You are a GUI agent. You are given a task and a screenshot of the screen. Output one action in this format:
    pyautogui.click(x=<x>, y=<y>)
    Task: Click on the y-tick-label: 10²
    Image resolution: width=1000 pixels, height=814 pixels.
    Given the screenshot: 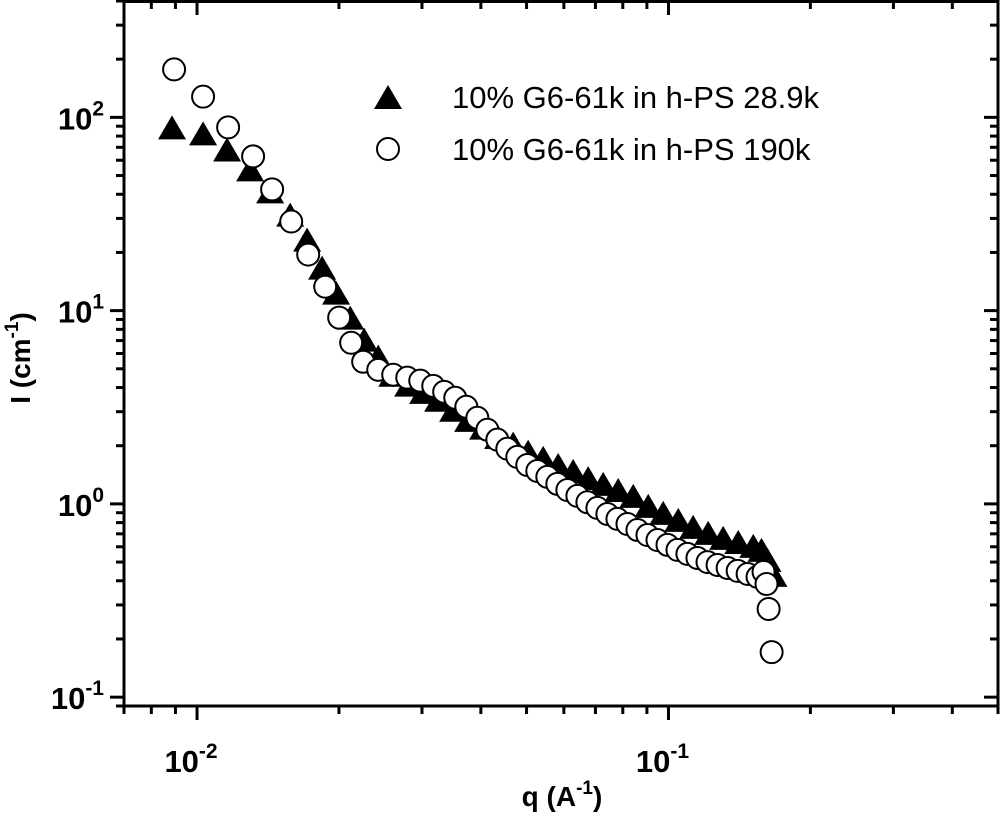 What is the action you would take?
    pyautogui.click(x=81, y=116)
    